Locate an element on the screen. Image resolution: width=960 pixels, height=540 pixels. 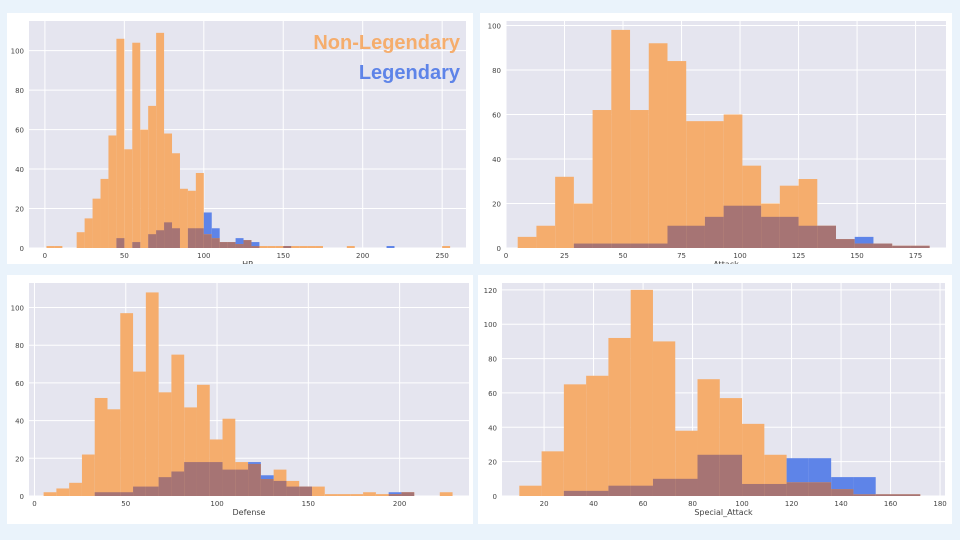
x-tick-label: 25 is located at coordinates (564, 256).